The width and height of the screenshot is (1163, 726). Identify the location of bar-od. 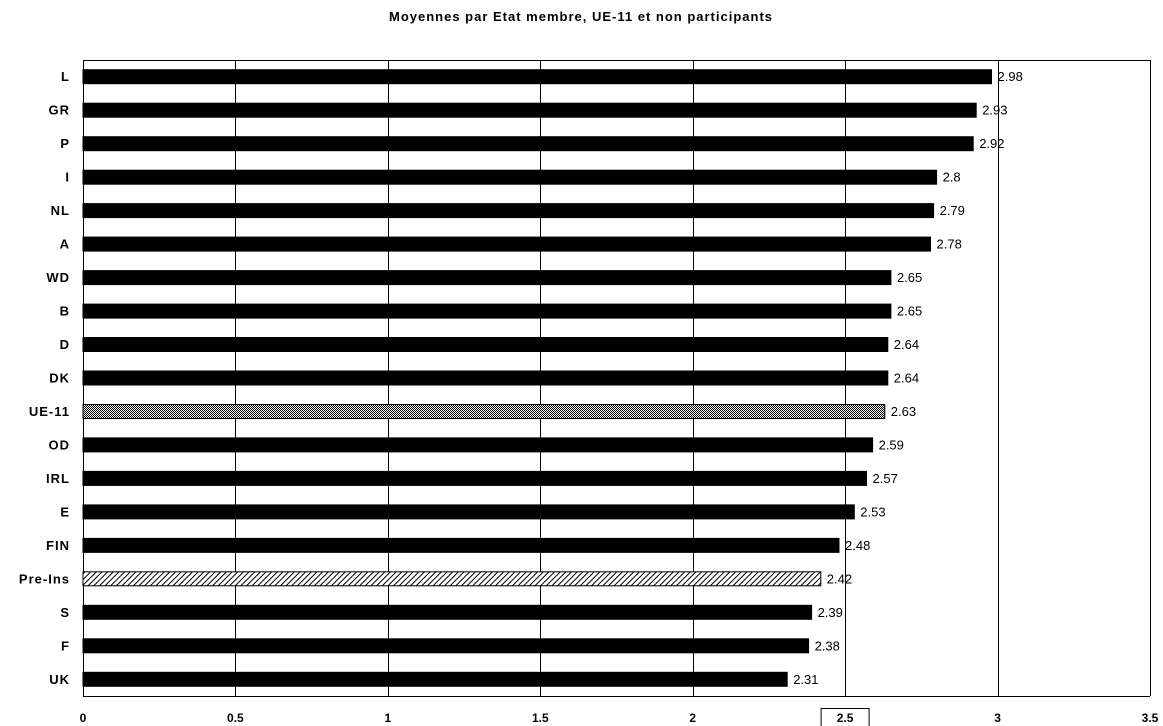
(478, 445).